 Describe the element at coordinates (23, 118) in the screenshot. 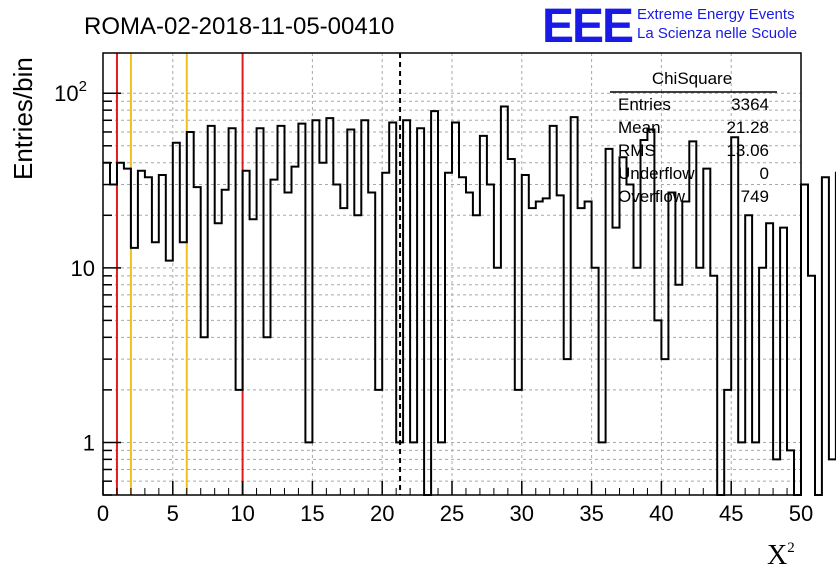

I see `y-axis-label: Entries/bin` at that location.